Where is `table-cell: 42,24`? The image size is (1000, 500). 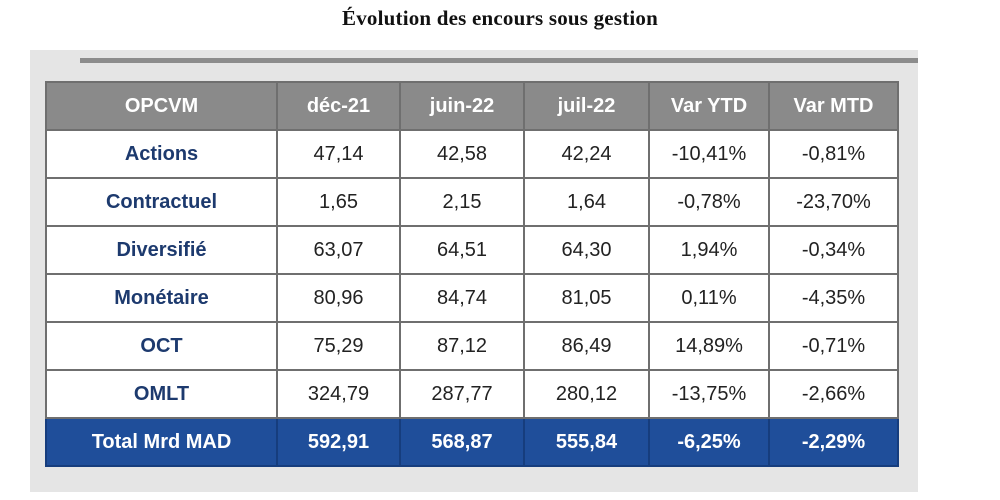
table-cell: 42,24 is located at coordinates (586, 154).